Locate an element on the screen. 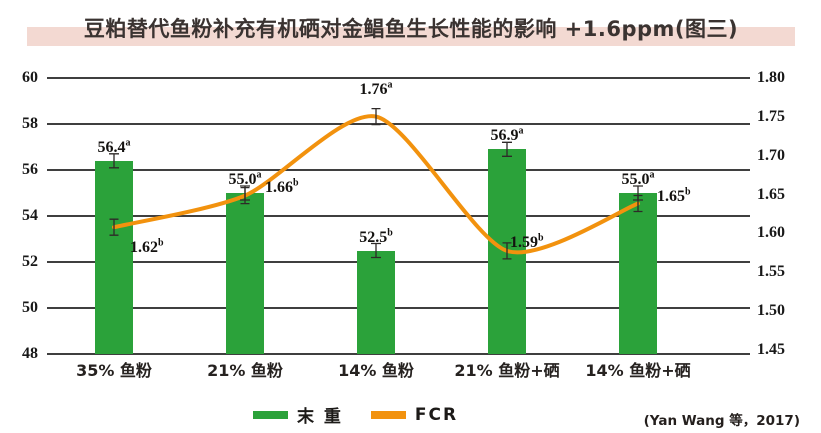 This screenshot has width=821, height=433. legend-item-final-weight: 末 重 is located at coordinates (298, 414).